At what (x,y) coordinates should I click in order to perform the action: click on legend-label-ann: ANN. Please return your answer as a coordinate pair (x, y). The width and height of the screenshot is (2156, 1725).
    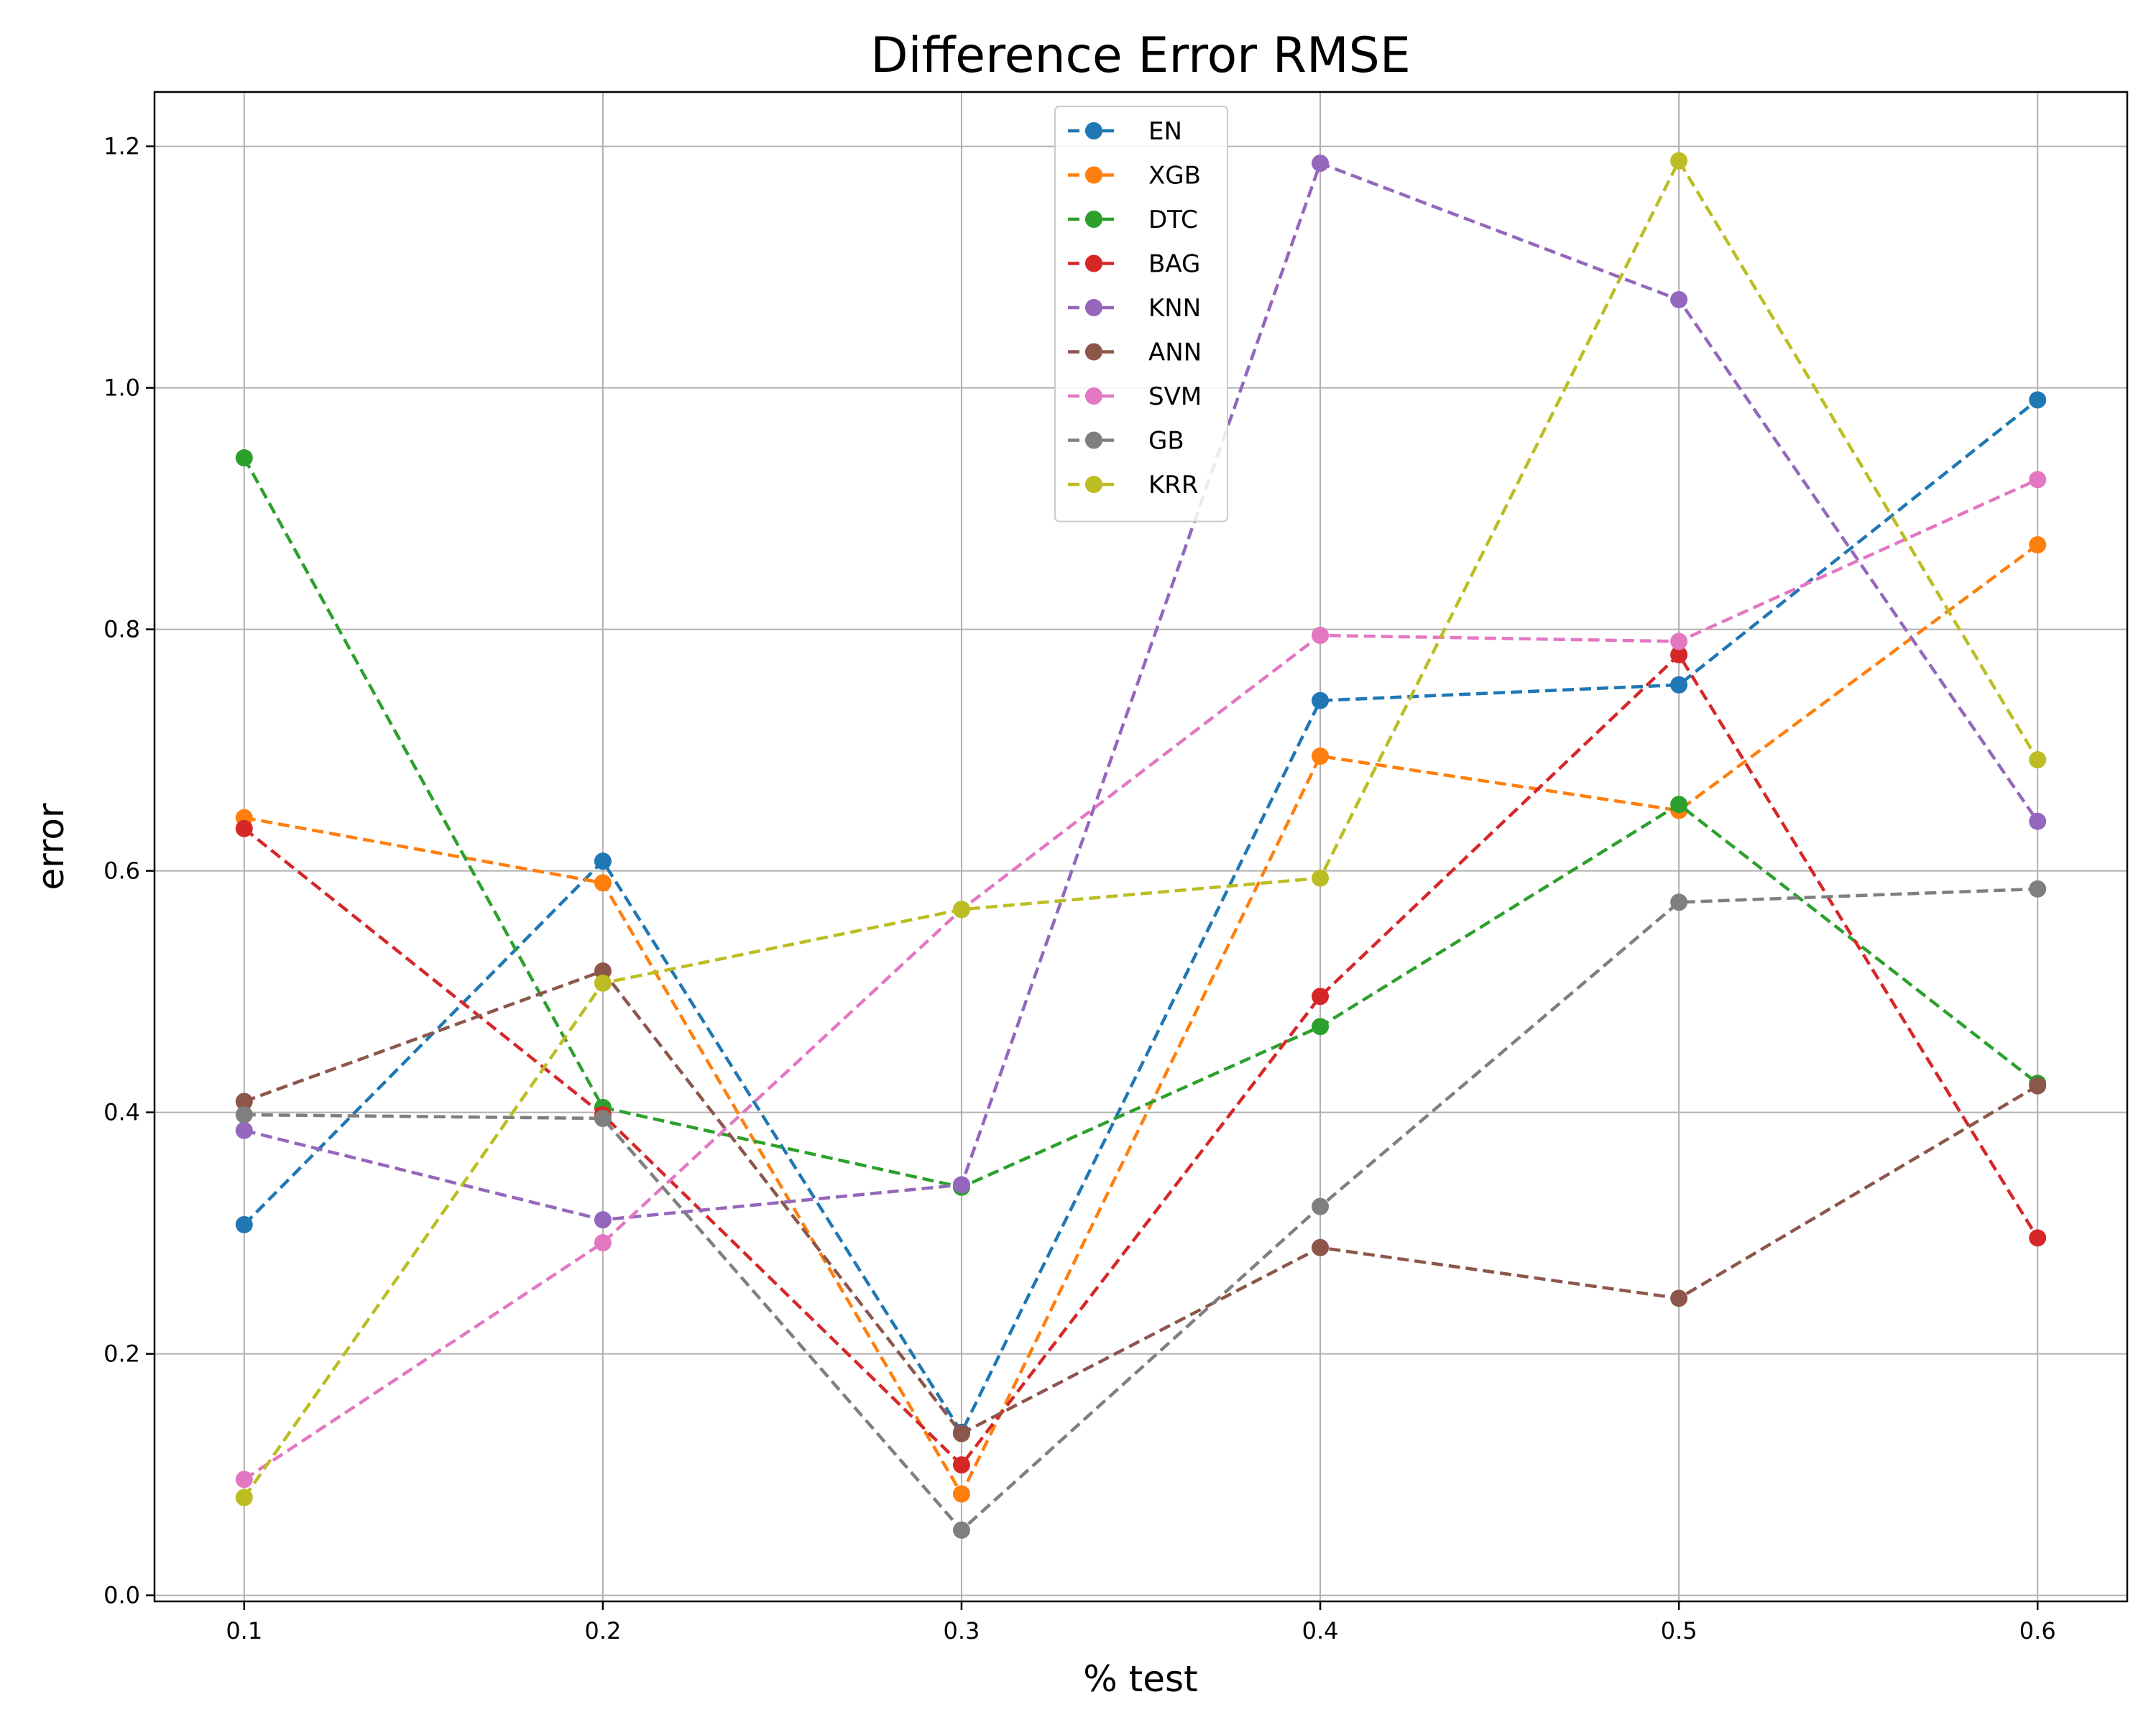
    Looking at the image, I should click on (1175, 353).